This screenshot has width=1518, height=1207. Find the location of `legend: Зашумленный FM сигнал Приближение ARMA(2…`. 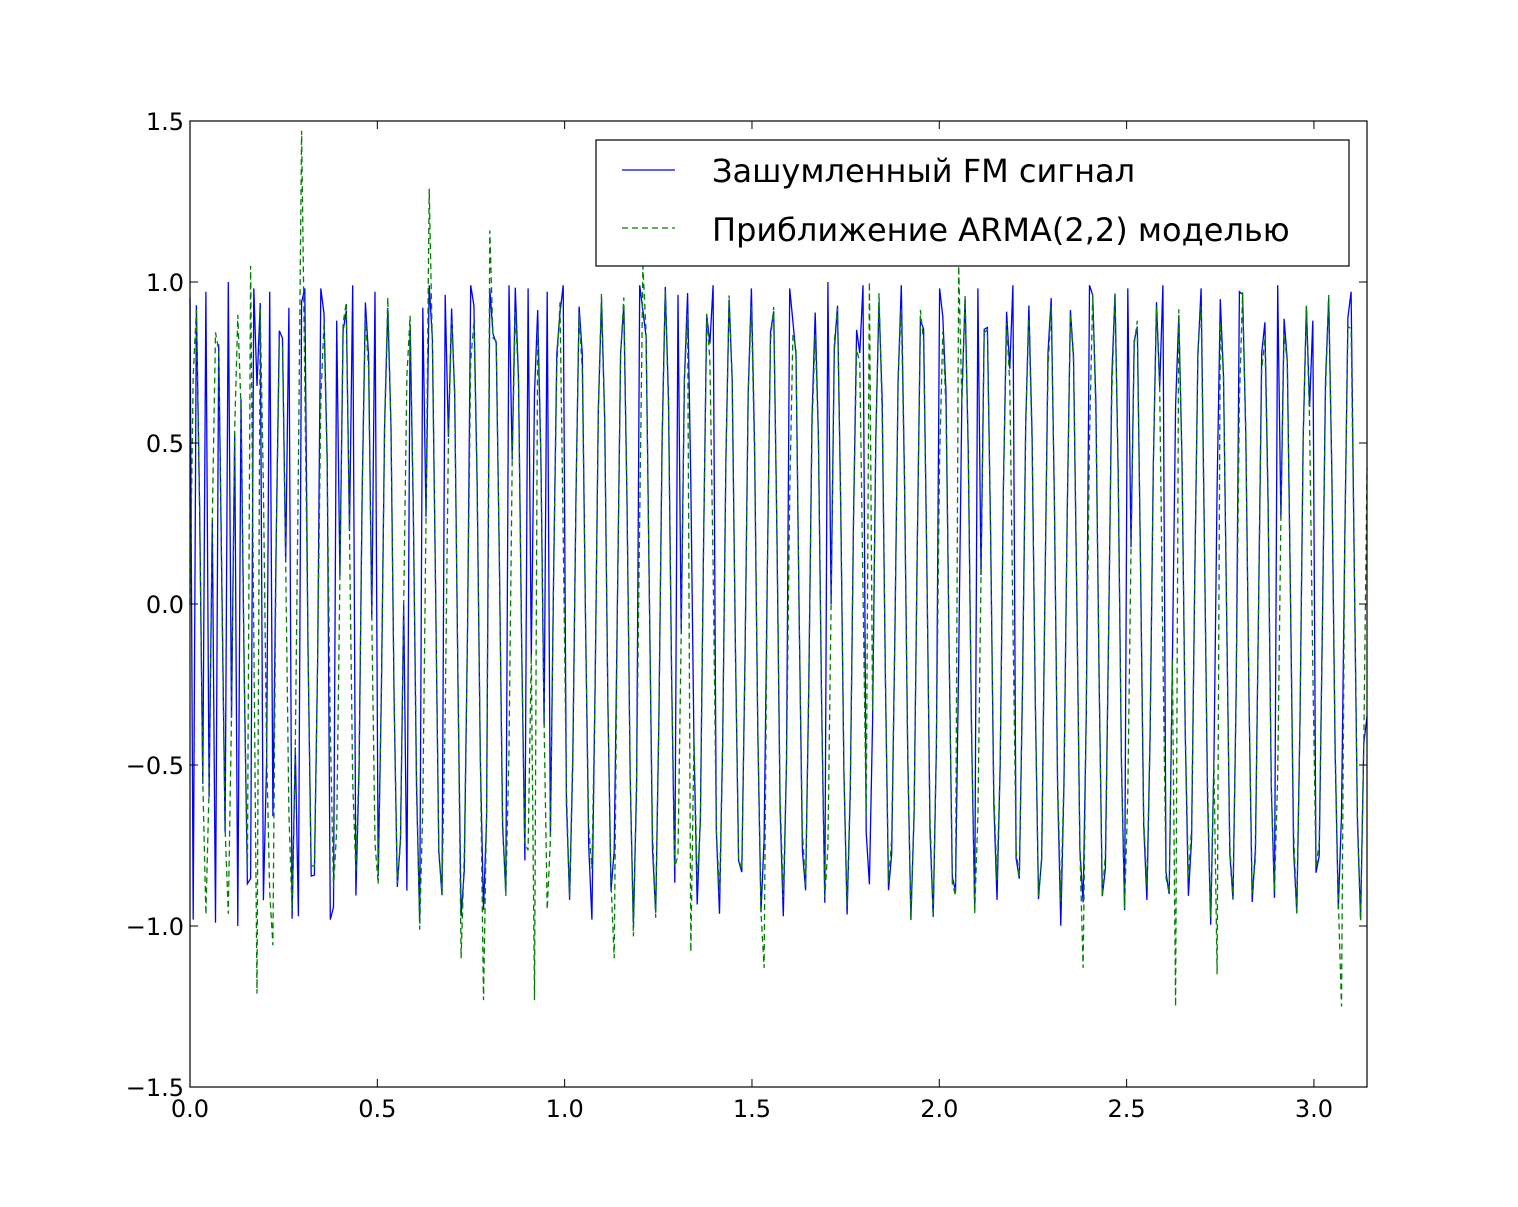

legend: Зашумленный FM сигнал Приближение ARMA(2… is located at coordinates (972, 203).